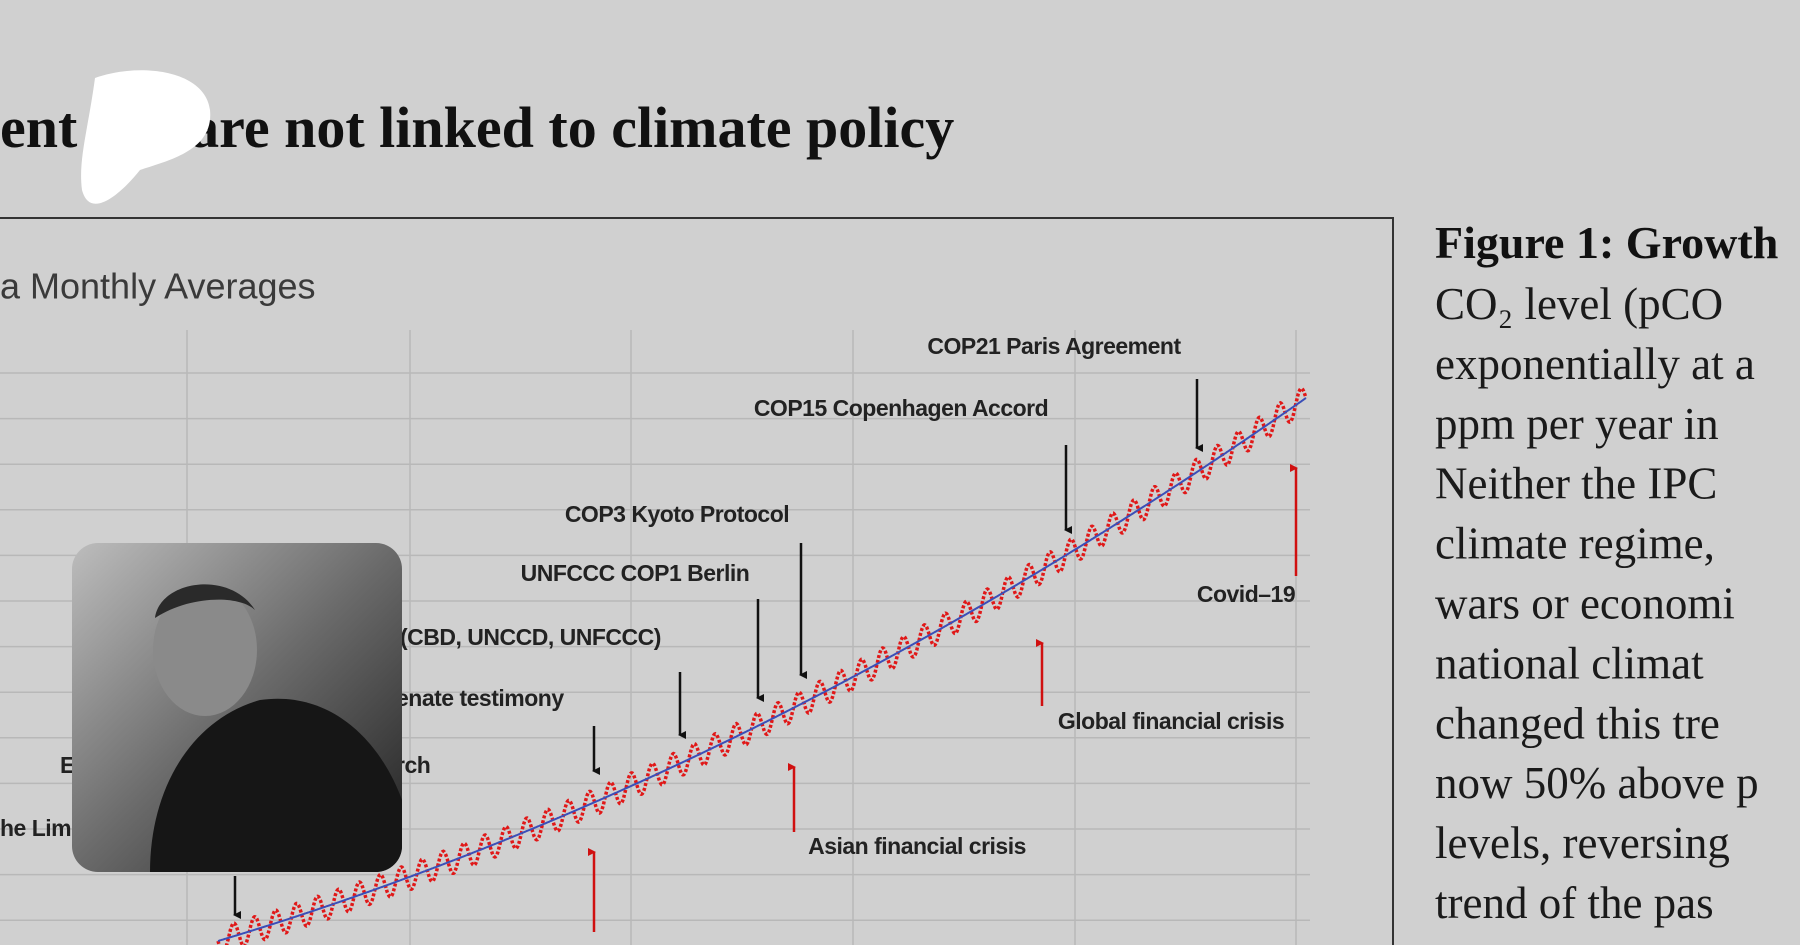 This screenshot has width=1800, height=945. Describe the element at coordinates (1576, 484) in the screenshot. I see `caption-line: Neither the IPC` at that location.